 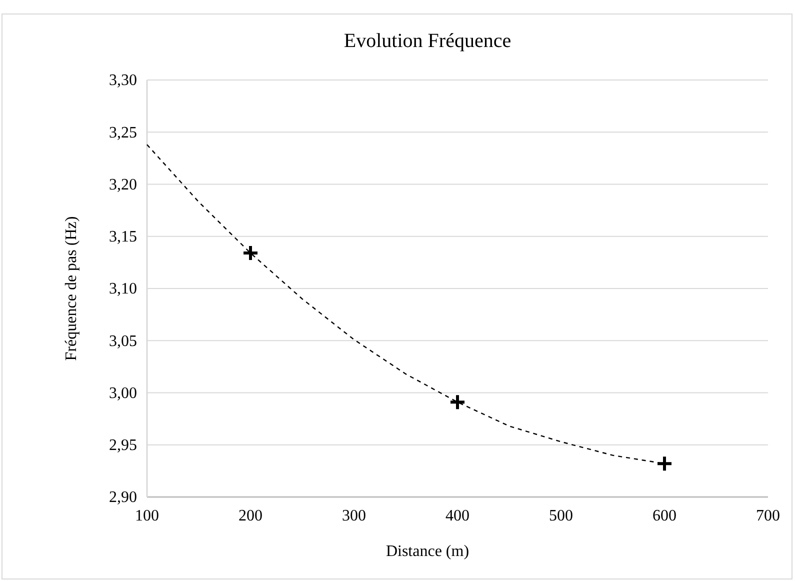 What do you see at coordinates (458, 515) in the screenshot?
I see `x-tick-label: 400` at bounding box center [458, 515].